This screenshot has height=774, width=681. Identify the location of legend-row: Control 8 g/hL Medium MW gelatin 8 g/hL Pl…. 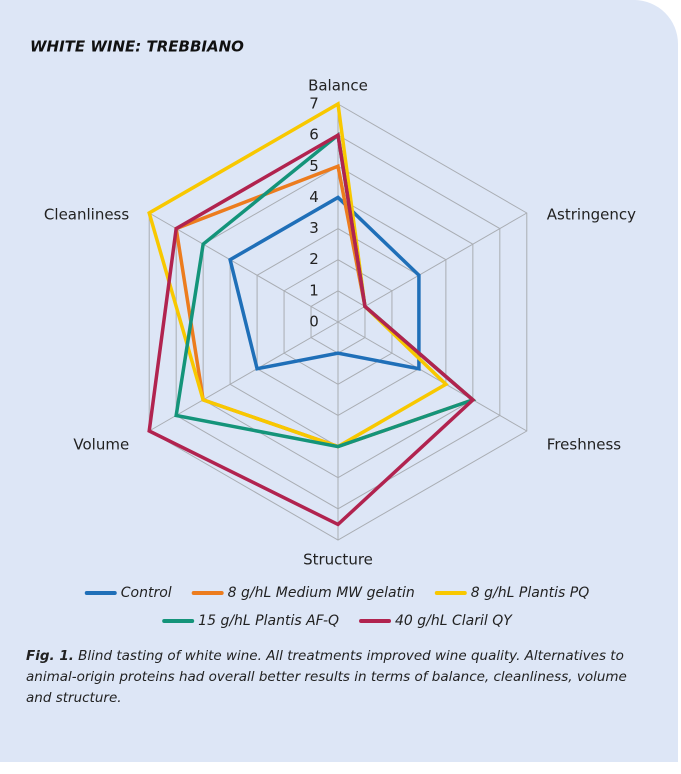
(336, 593).